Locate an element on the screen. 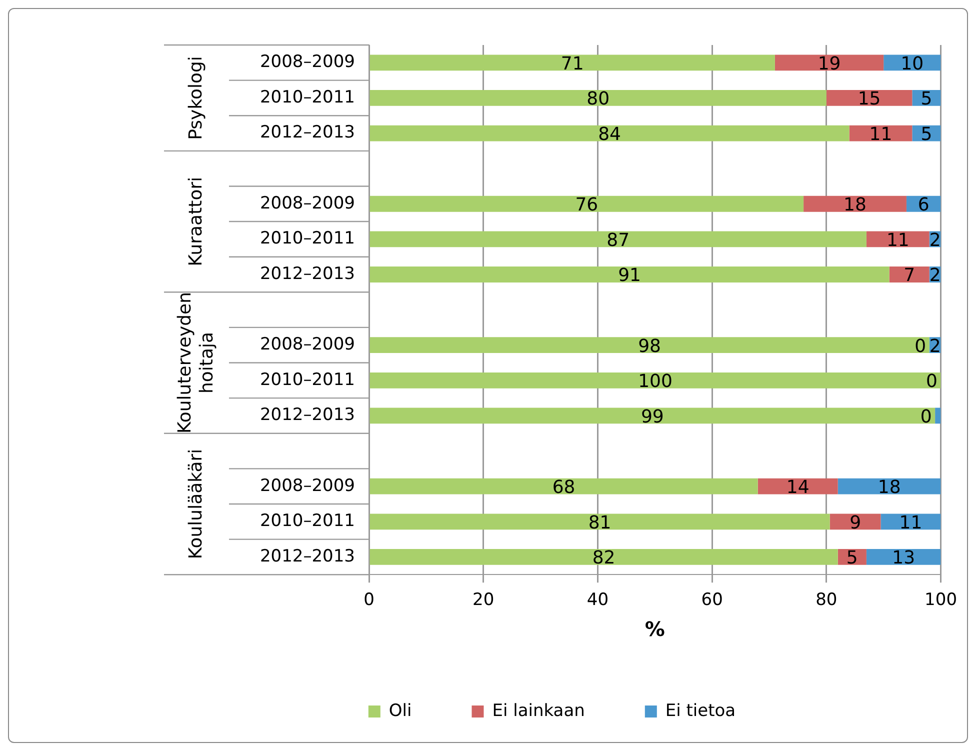  text: Kuraattori is located at coordinates (196, 221).